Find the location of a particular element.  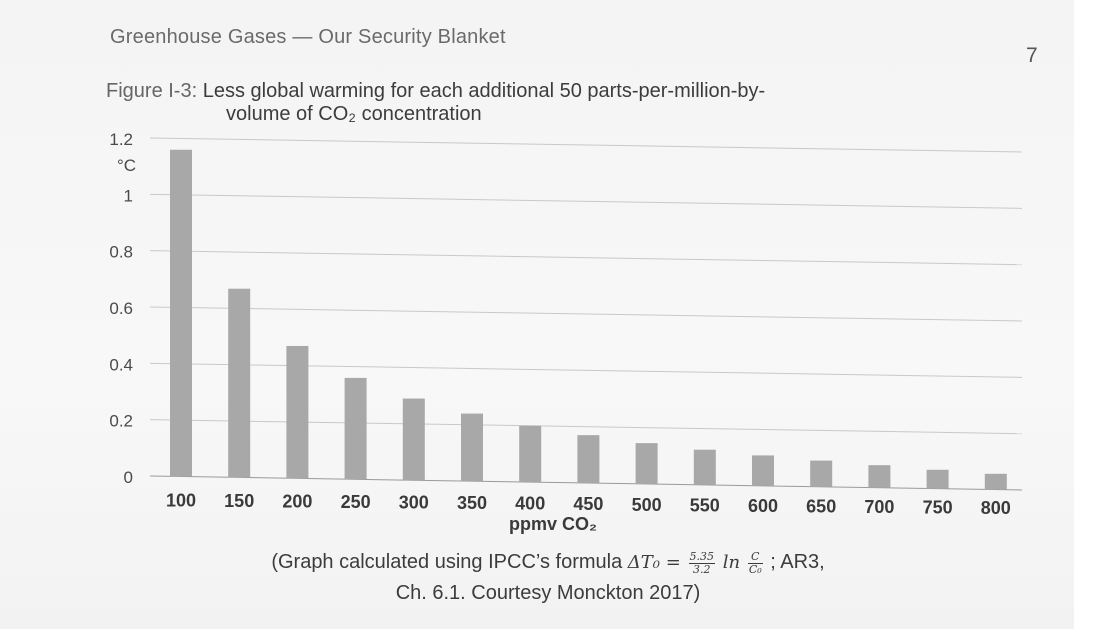

formula-lhs: ΔT₀ = is located at coordinates (657, 562).